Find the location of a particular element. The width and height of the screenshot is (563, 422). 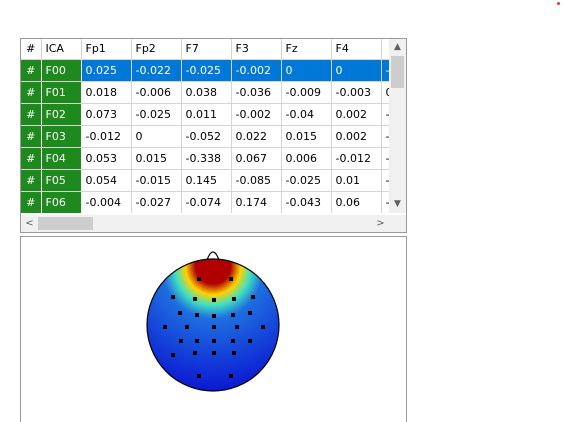

table-header-row: # ICA Fp1 Fp2 F7 F3 Fz F4 is located at coordinates (205, 49).